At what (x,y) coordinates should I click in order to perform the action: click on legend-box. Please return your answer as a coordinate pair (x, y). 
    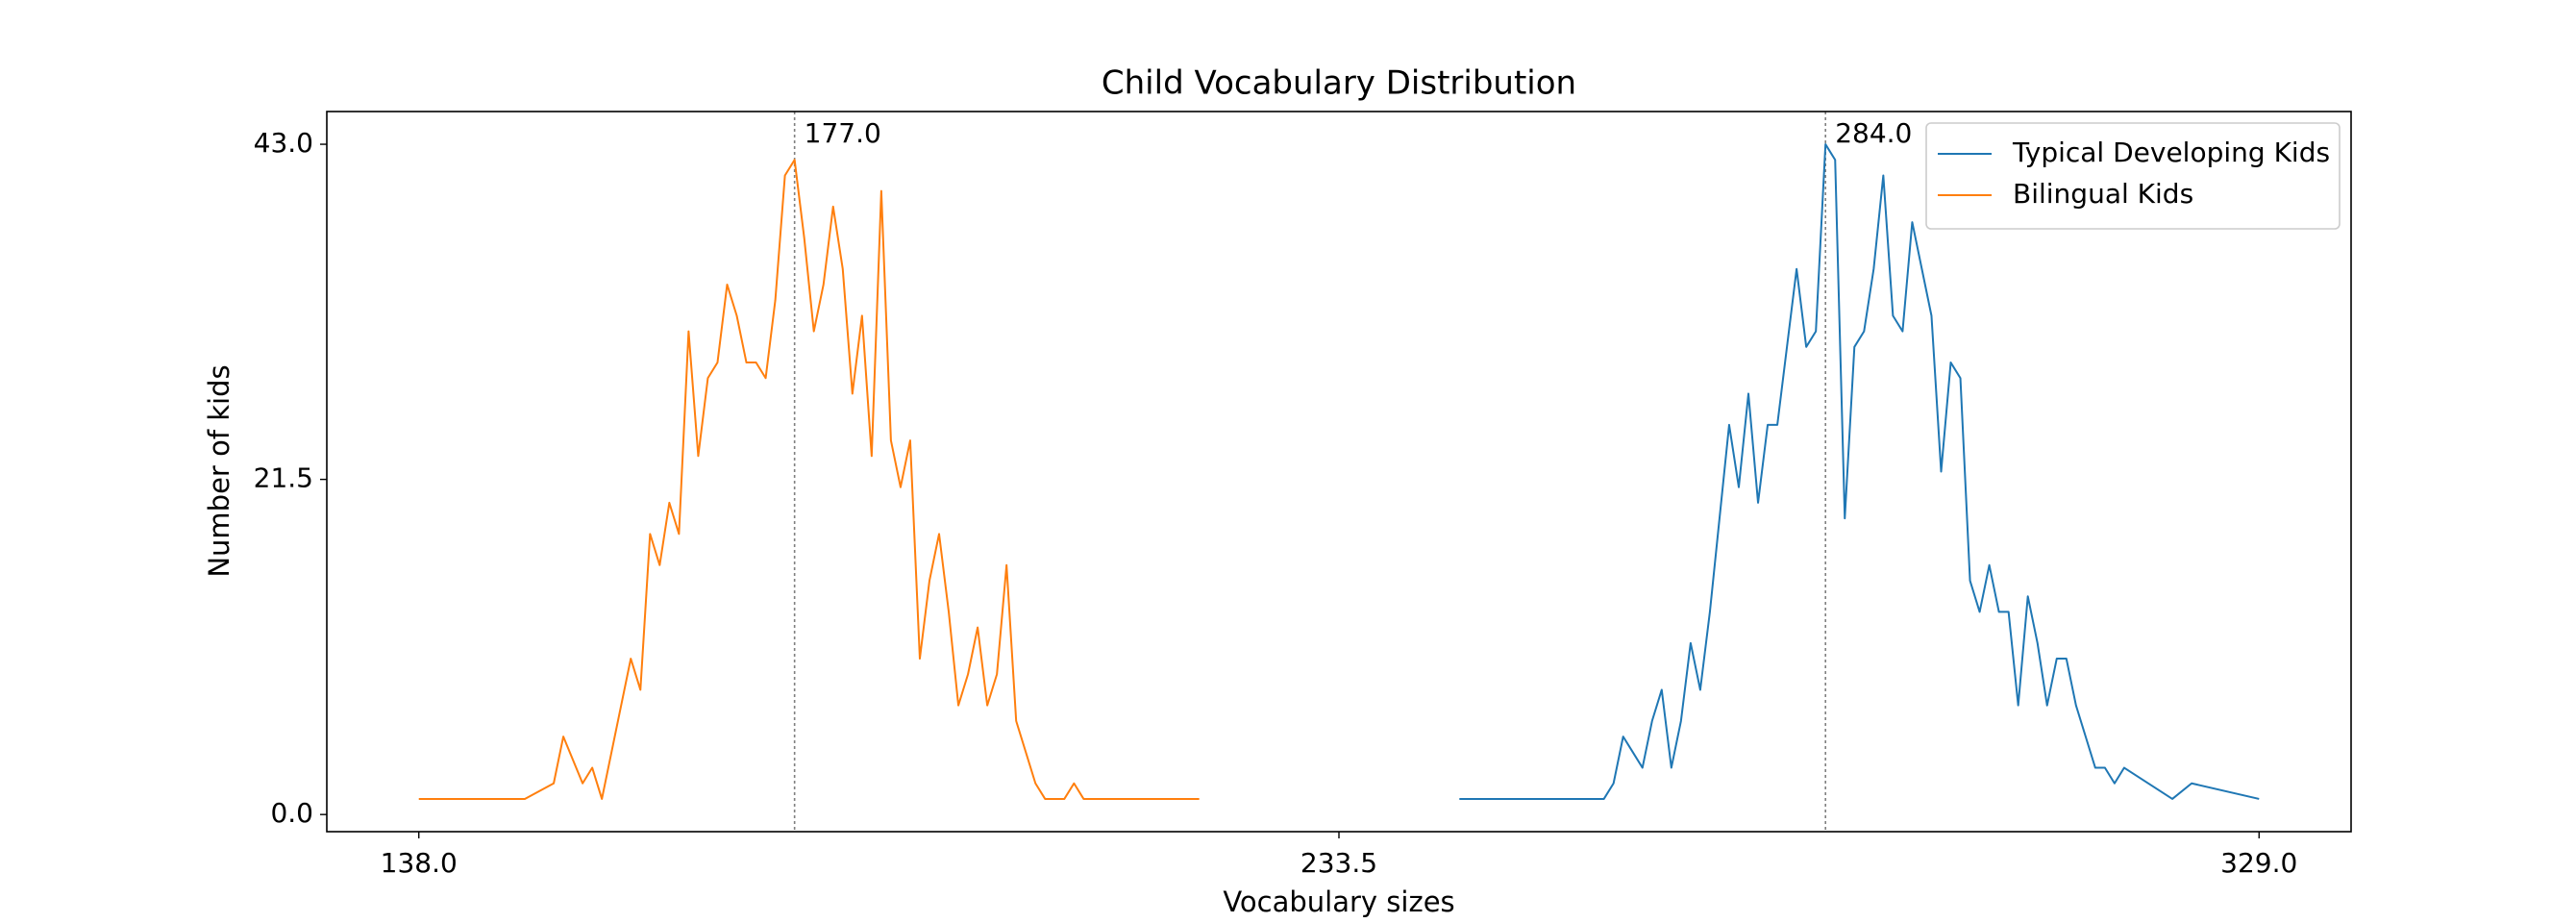
    Looking at the image, I should click on (2133, 176).